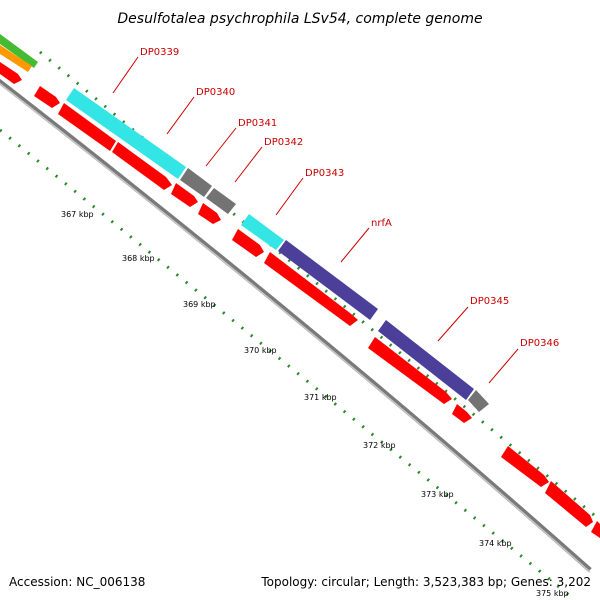 The width and height of the screenshot is (600, 600). Describe the element at coordinates (221, 201) in the screenshot. I see `gene-block-dp0342` at that location.